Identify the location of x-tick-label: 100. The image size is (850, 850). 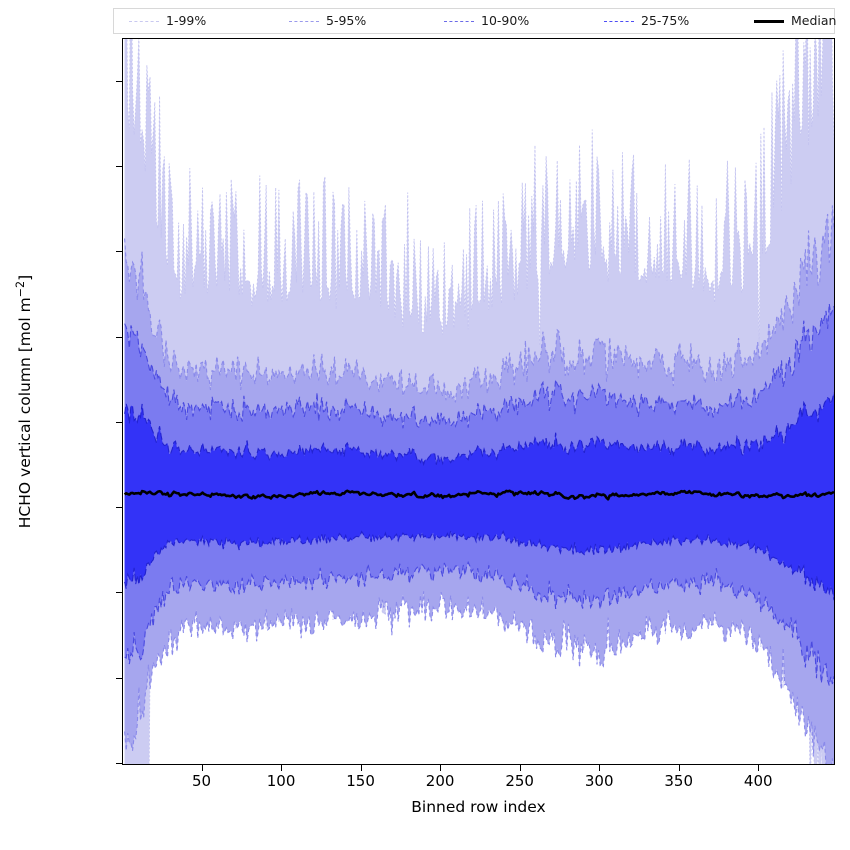
(281, 781).